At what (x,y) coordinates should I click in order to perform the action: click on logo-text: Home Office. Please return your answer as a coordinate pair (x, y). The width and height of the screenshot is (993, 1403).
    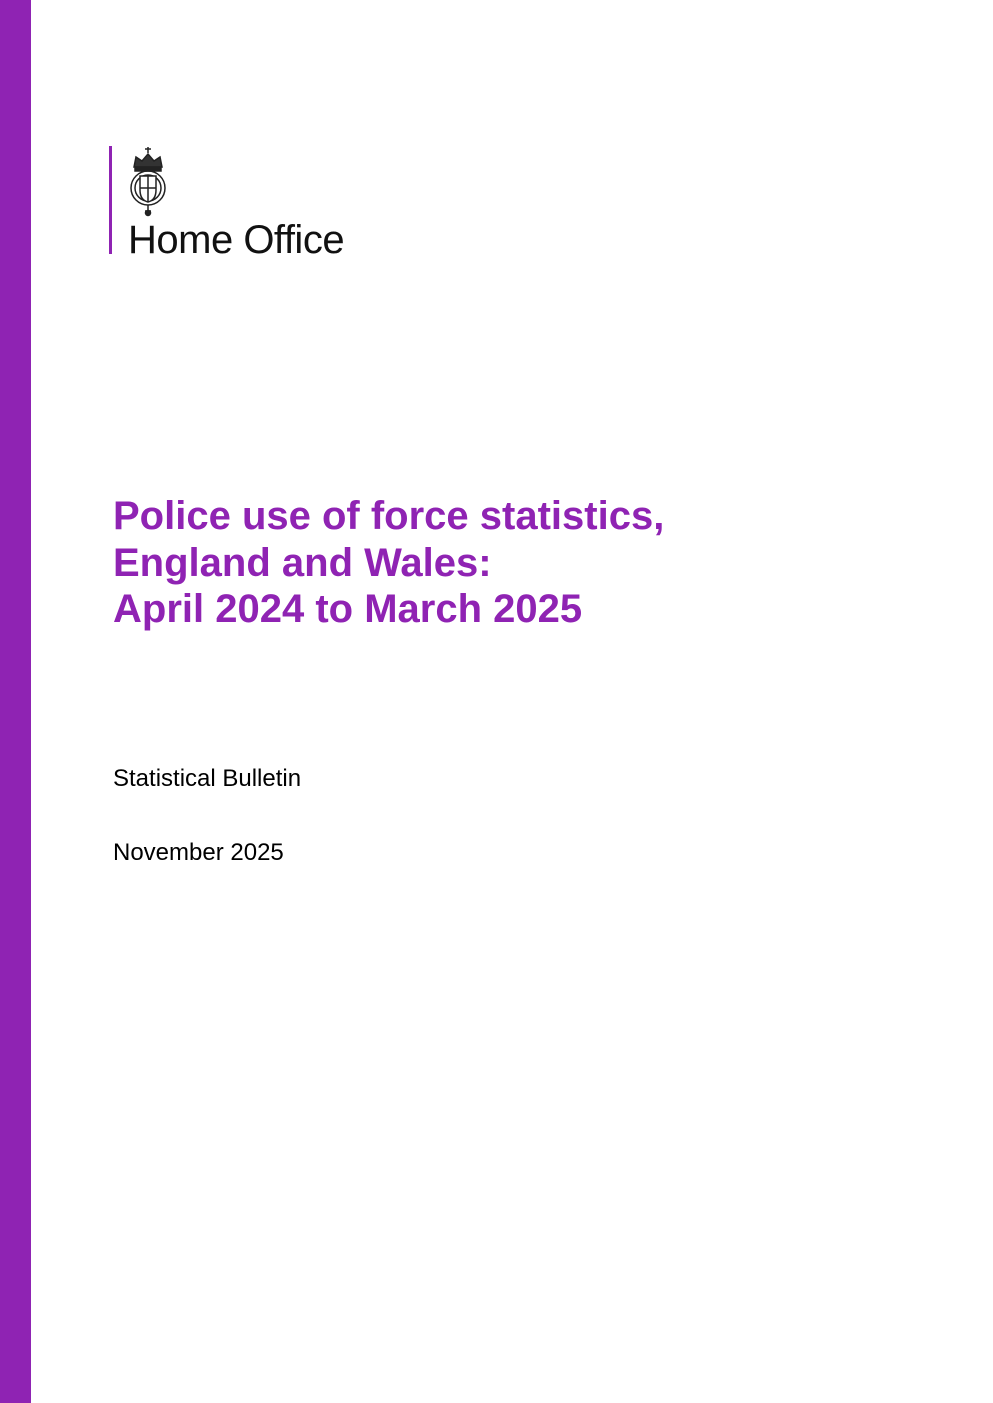
    Looking at the image, I should click on (236, 240).